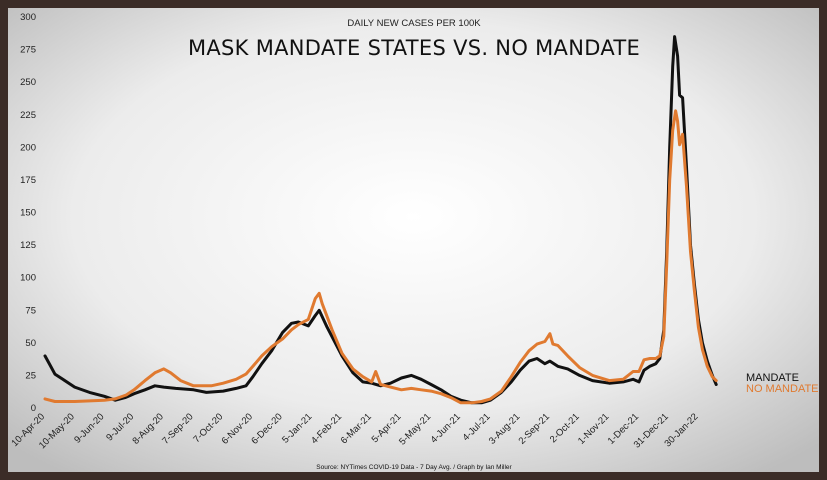 This screenshot has height=480, width=827. I want to click on y-tick-label: 100, so click(28, 278).